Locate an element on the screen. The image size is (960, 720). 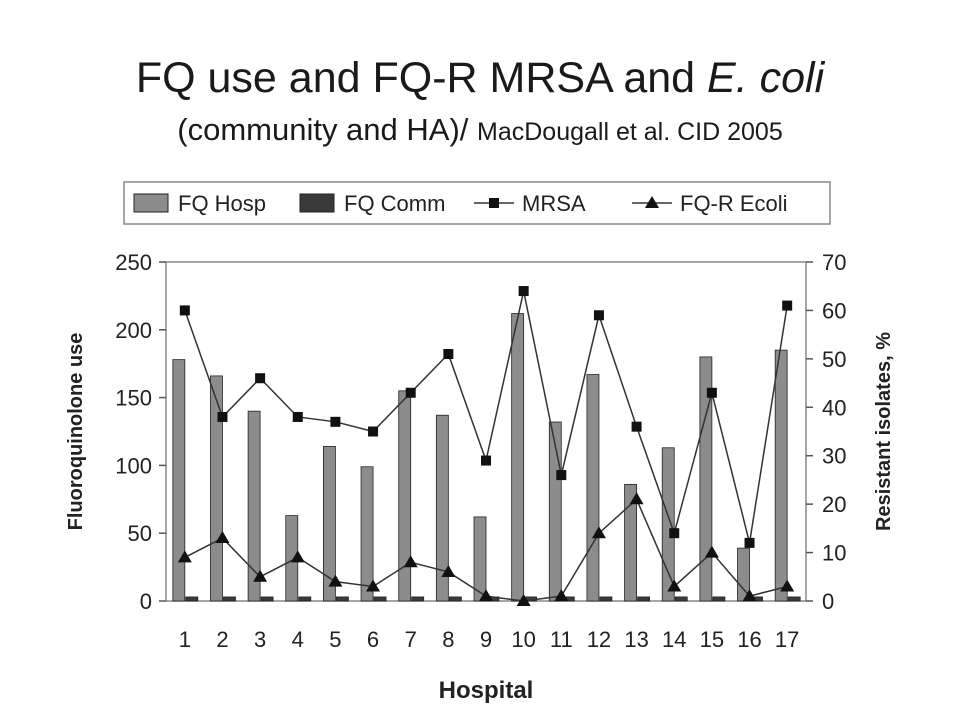
x-tick-label: 2 is located at coordinates (222, 639).